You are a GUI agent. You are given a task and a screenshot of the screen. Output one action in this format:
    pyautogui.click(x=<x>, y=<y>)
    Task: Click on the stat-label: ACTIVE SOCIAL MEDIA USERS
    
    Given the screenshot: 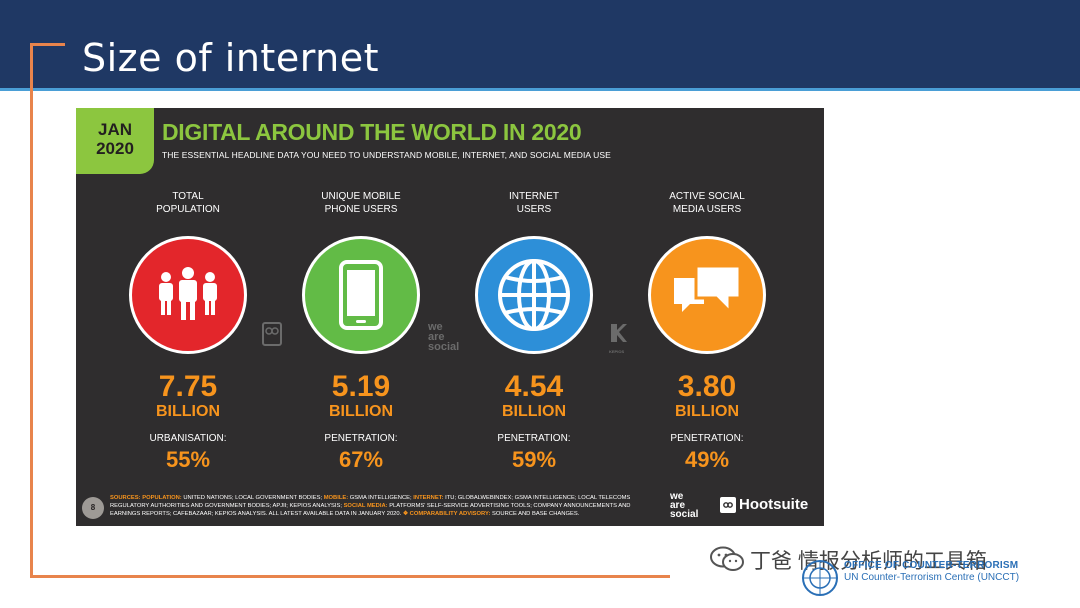 What is the action you would take?
    pyautogui.click(x=707, y=203)
    